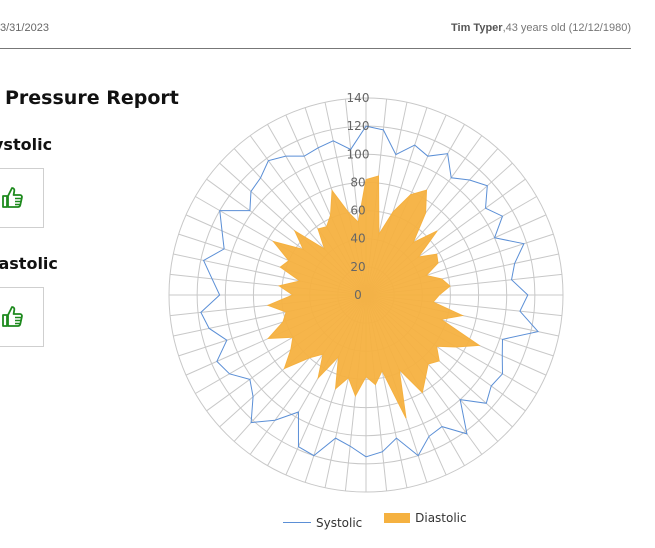  Describe the element at coordinates (24, 28) in the screenshot. I see `header-date: 3/31/2023` at that location.